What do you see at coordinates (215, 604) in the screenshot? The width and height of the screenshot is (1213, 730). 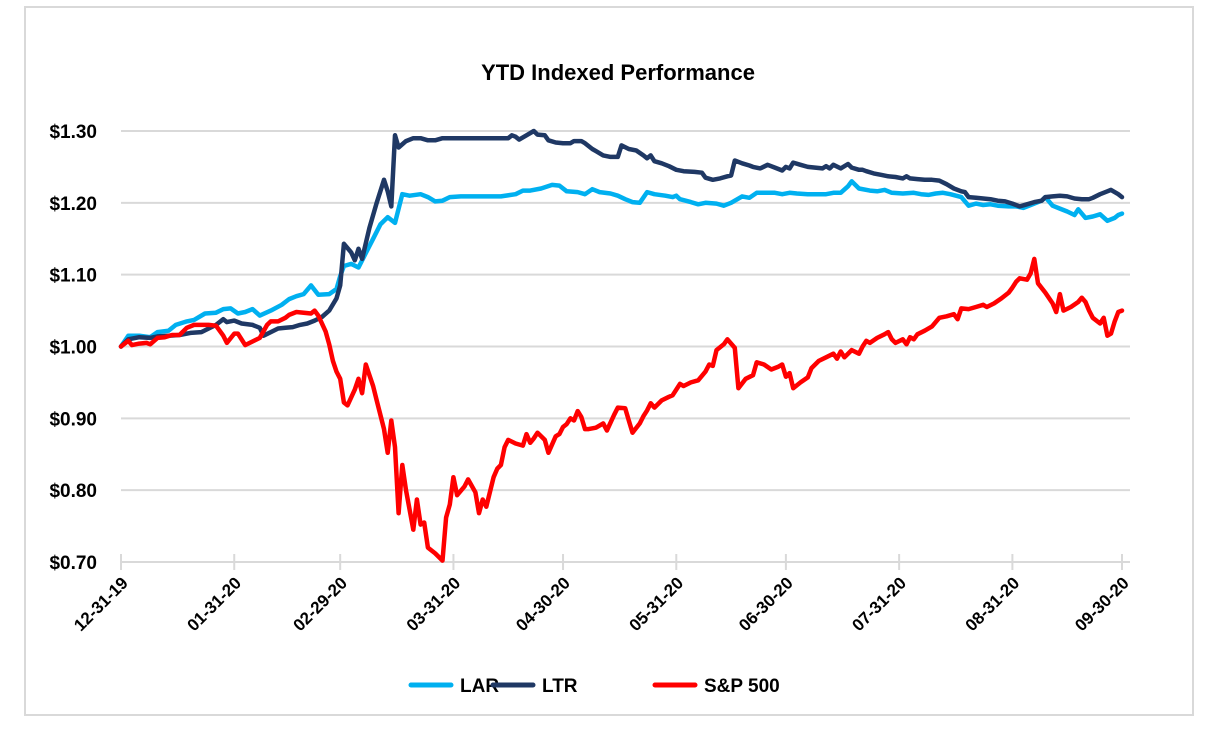 I see `x-tick-label: 01-31-20` at bounding box center [215, 604].